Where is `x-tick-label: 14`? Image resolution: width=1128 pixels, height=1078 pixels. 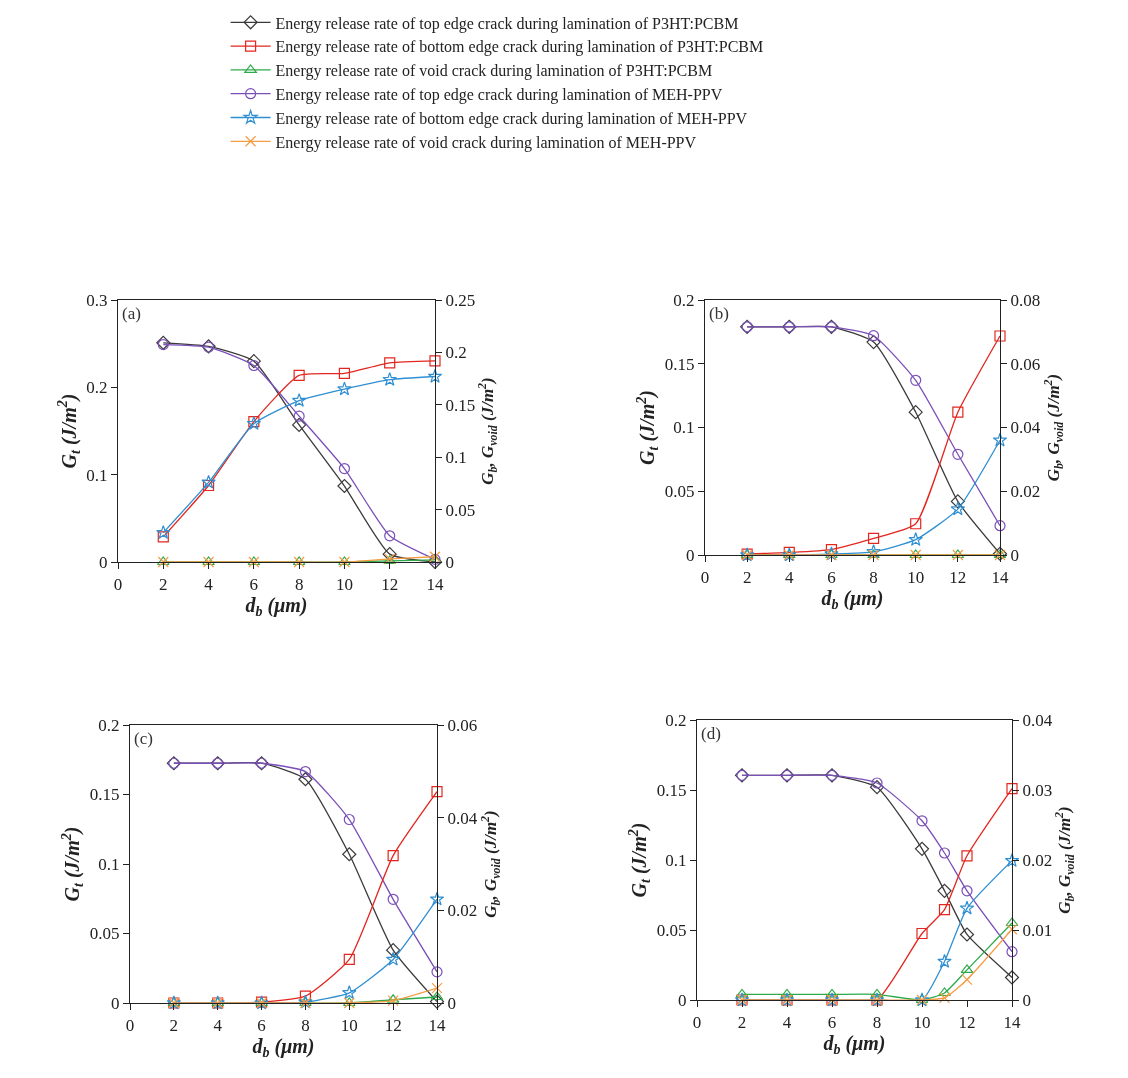
x-tick-label: 14 is located at coordinates (1000, 577).